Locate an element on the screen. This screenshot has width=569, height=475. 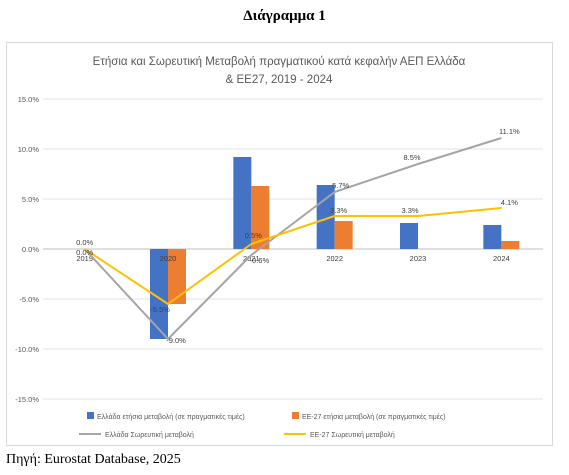
x-tick-label: 2023 is located at coordinates (418, 258).